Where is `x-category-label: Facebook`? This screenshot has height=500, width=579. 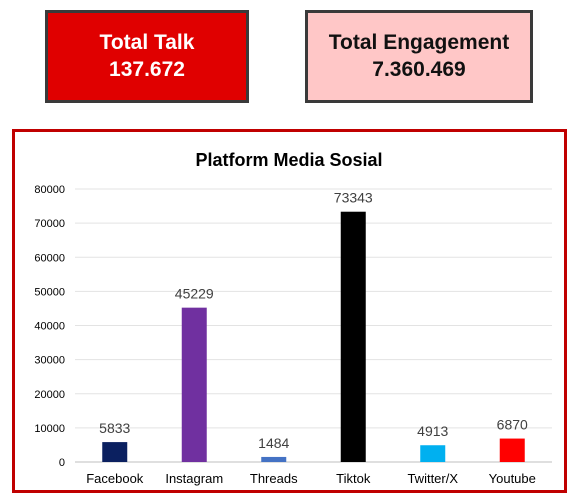
x-category-label: Facebook is located at coordinates (115, 478).